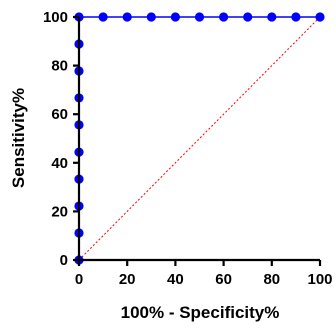 The width and height of the screenshot is (336, 330). Describe the element at coordinates (59, 114) in the screenshot. I see `y-tick-label: 60` at that location.